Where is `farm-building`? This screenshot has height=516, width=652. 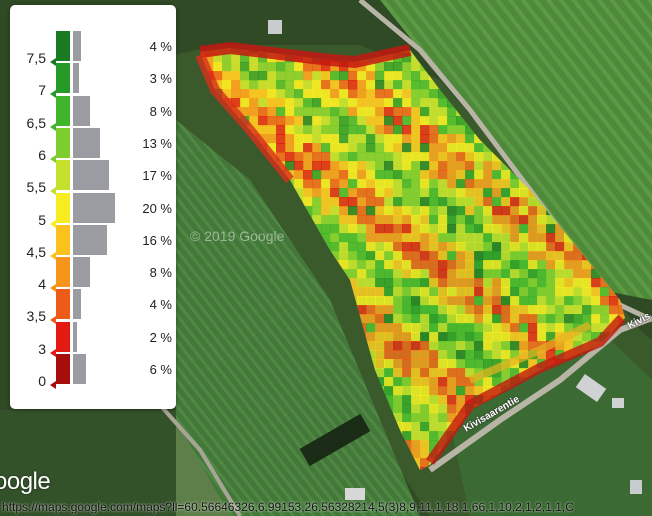 farm-building is located at coordinates (591, 388).